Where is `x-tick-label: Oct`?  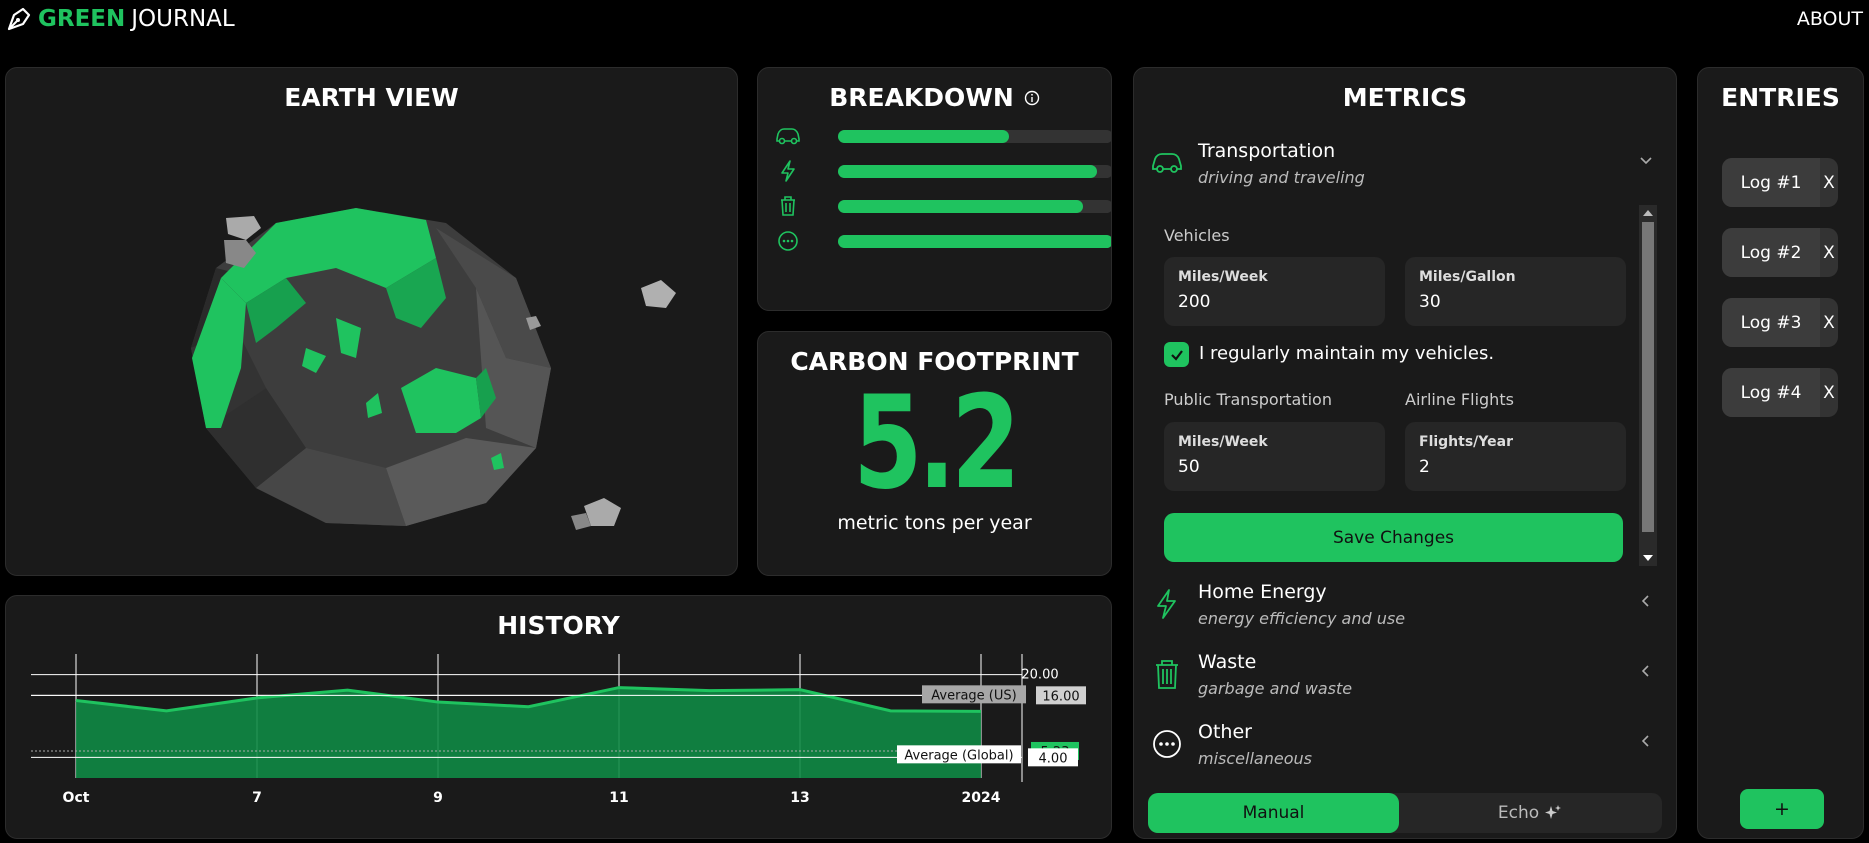 x-tick-label: Oct is located at coordinates (76, 798).